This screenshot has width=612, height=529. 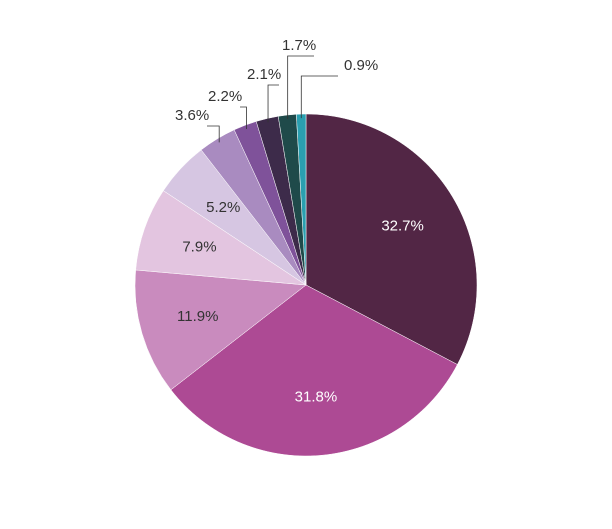 What do you see at coordinates (223, 207) in the screenshot?
I see `value-label: 5.2%` at bounding box center [223, 207].